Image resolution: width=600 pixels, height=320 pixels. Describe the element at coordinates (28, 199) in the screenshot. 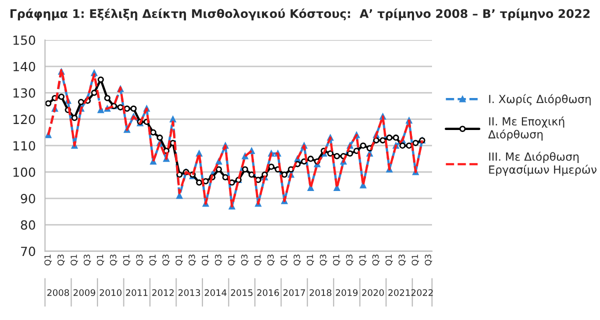

I see `y-tick-label: 90` at that location.